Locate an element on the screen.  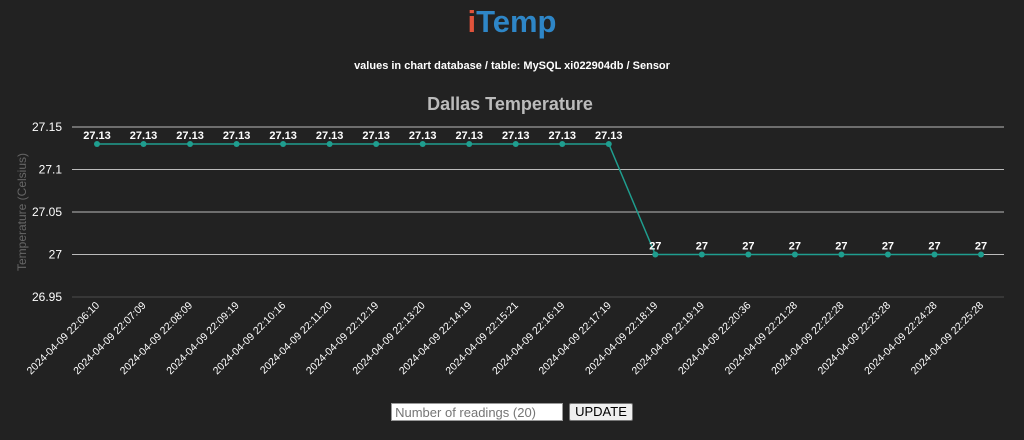
y-tick-label: 27.1 is located at coordinates (51, 170).